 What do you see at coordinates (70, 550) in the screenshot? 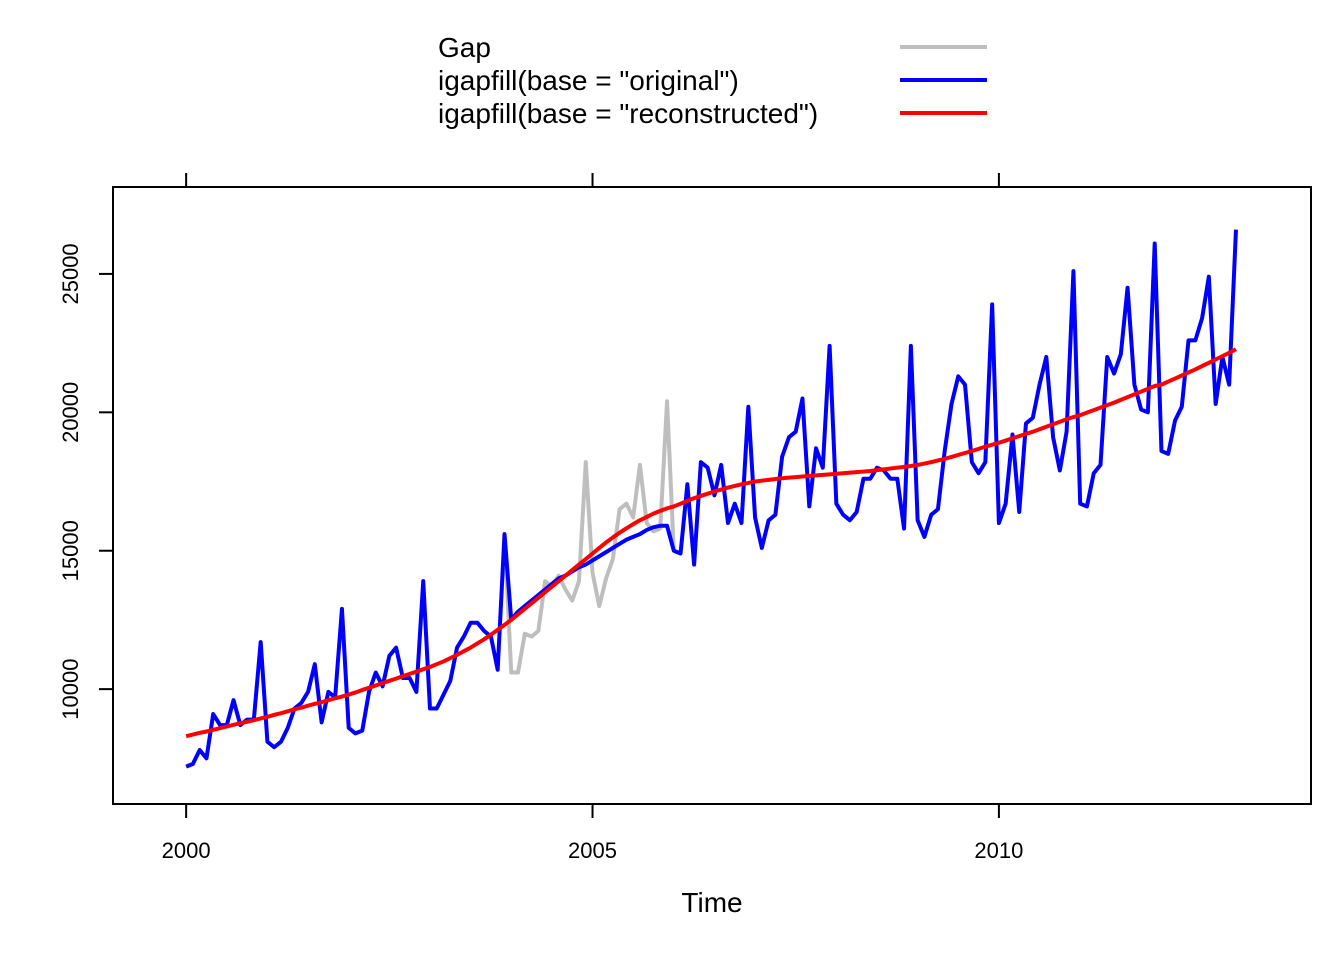
I see `y-tick-label: 15000` at bounding box center [70, 550].